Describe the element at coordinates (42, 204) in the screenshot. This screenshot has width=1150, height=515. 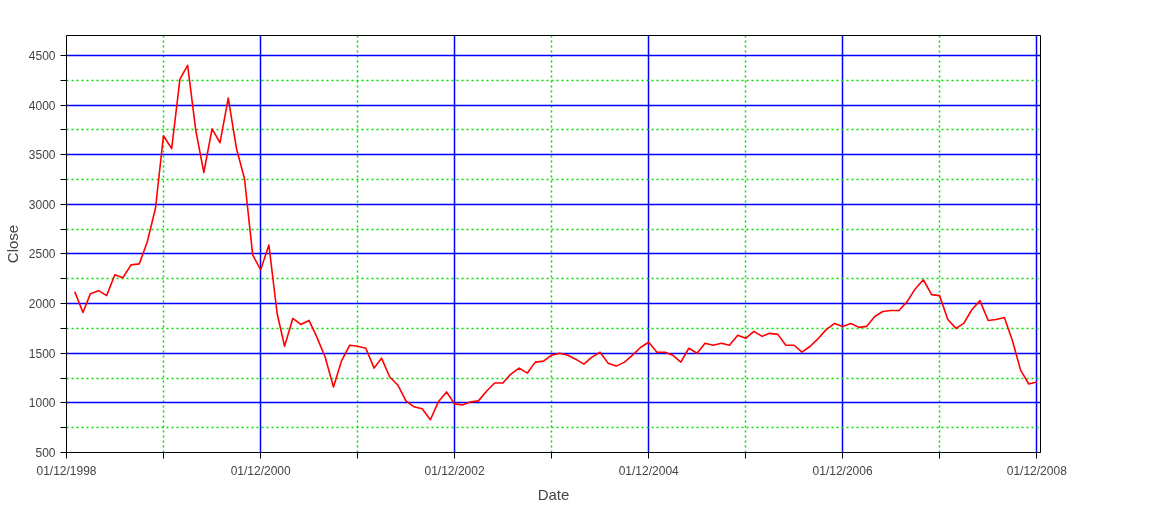
I see `y-tick-label: 3000` at that location.